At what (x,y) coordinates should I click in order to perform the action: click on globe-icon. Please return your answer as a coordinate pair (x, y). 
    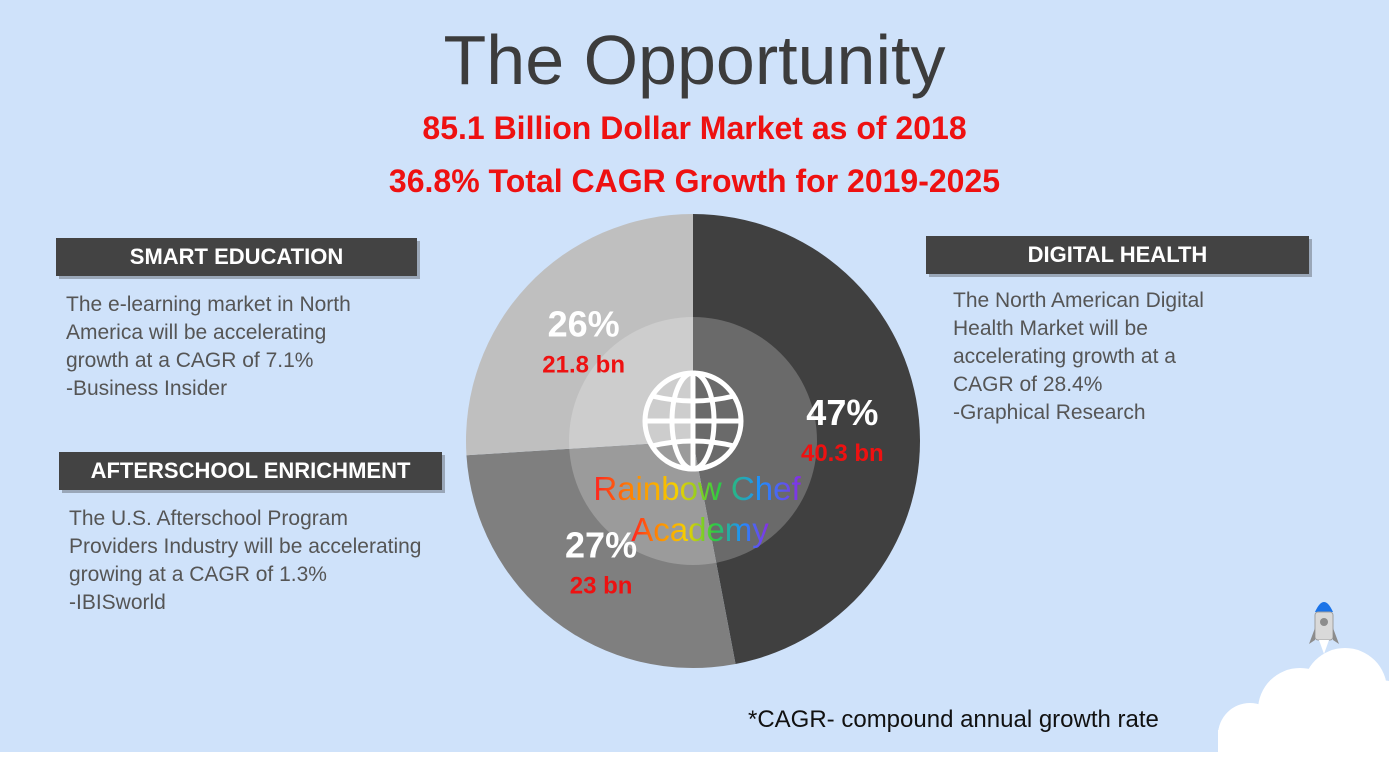
    Looking at the image, I should click on (693, 421).